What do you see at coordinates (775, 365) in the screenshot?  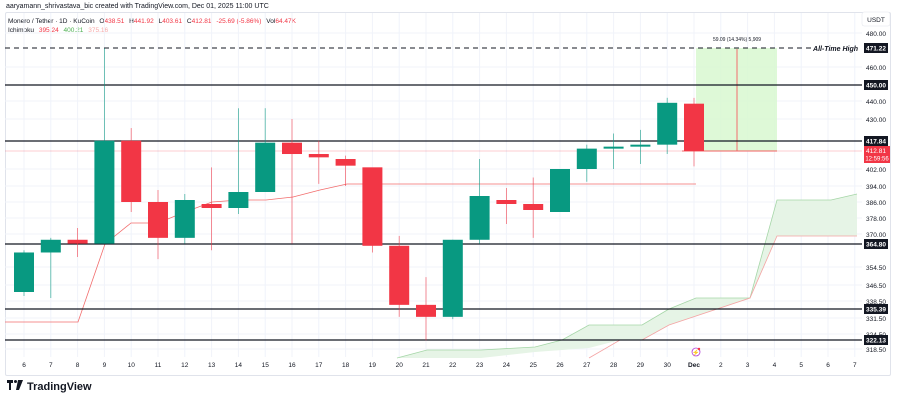 I see `time-tick: 4` at bounding box center [775, 365].